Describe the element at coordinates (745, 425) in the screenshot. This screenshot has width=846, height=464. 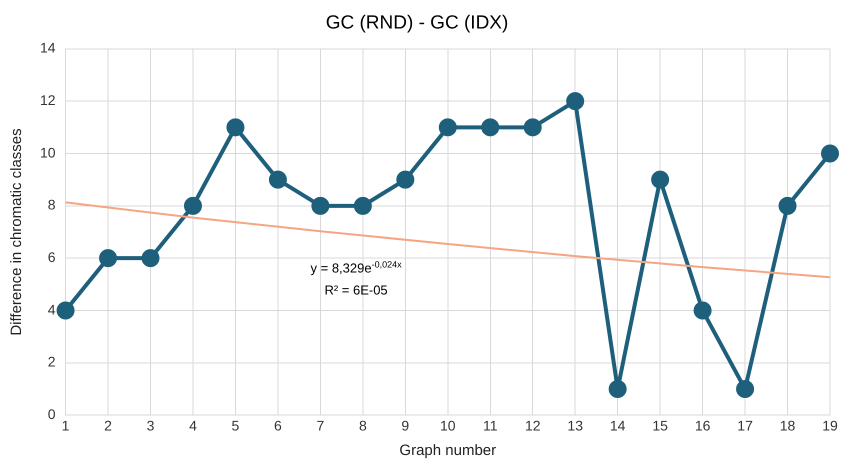
I see `x-tick-label: 17` at that location.